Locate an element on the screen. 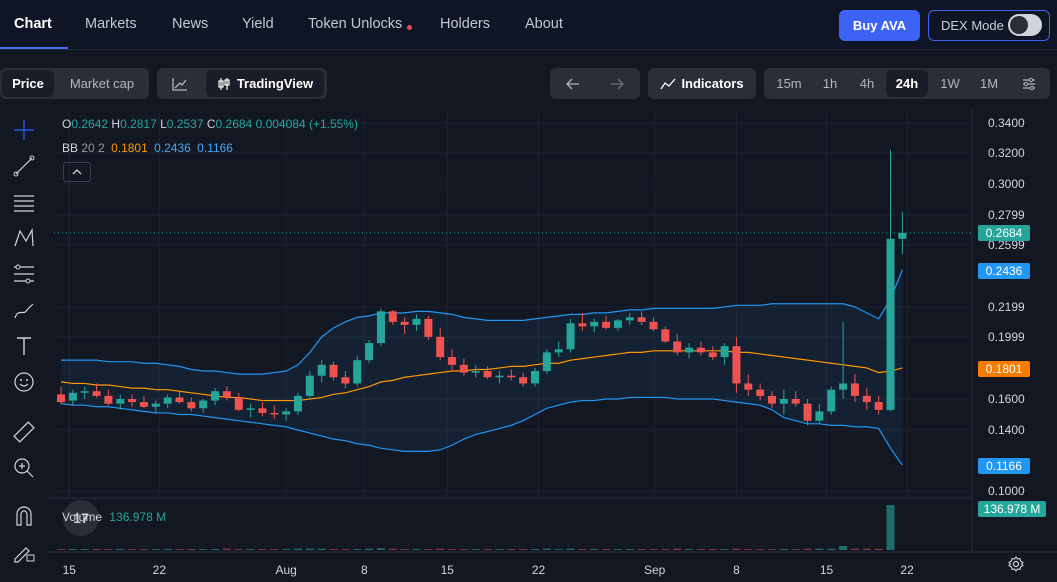 The height and width of the screenshot is (582, 1057). magnet-icon is located at coordinates (24, 516).